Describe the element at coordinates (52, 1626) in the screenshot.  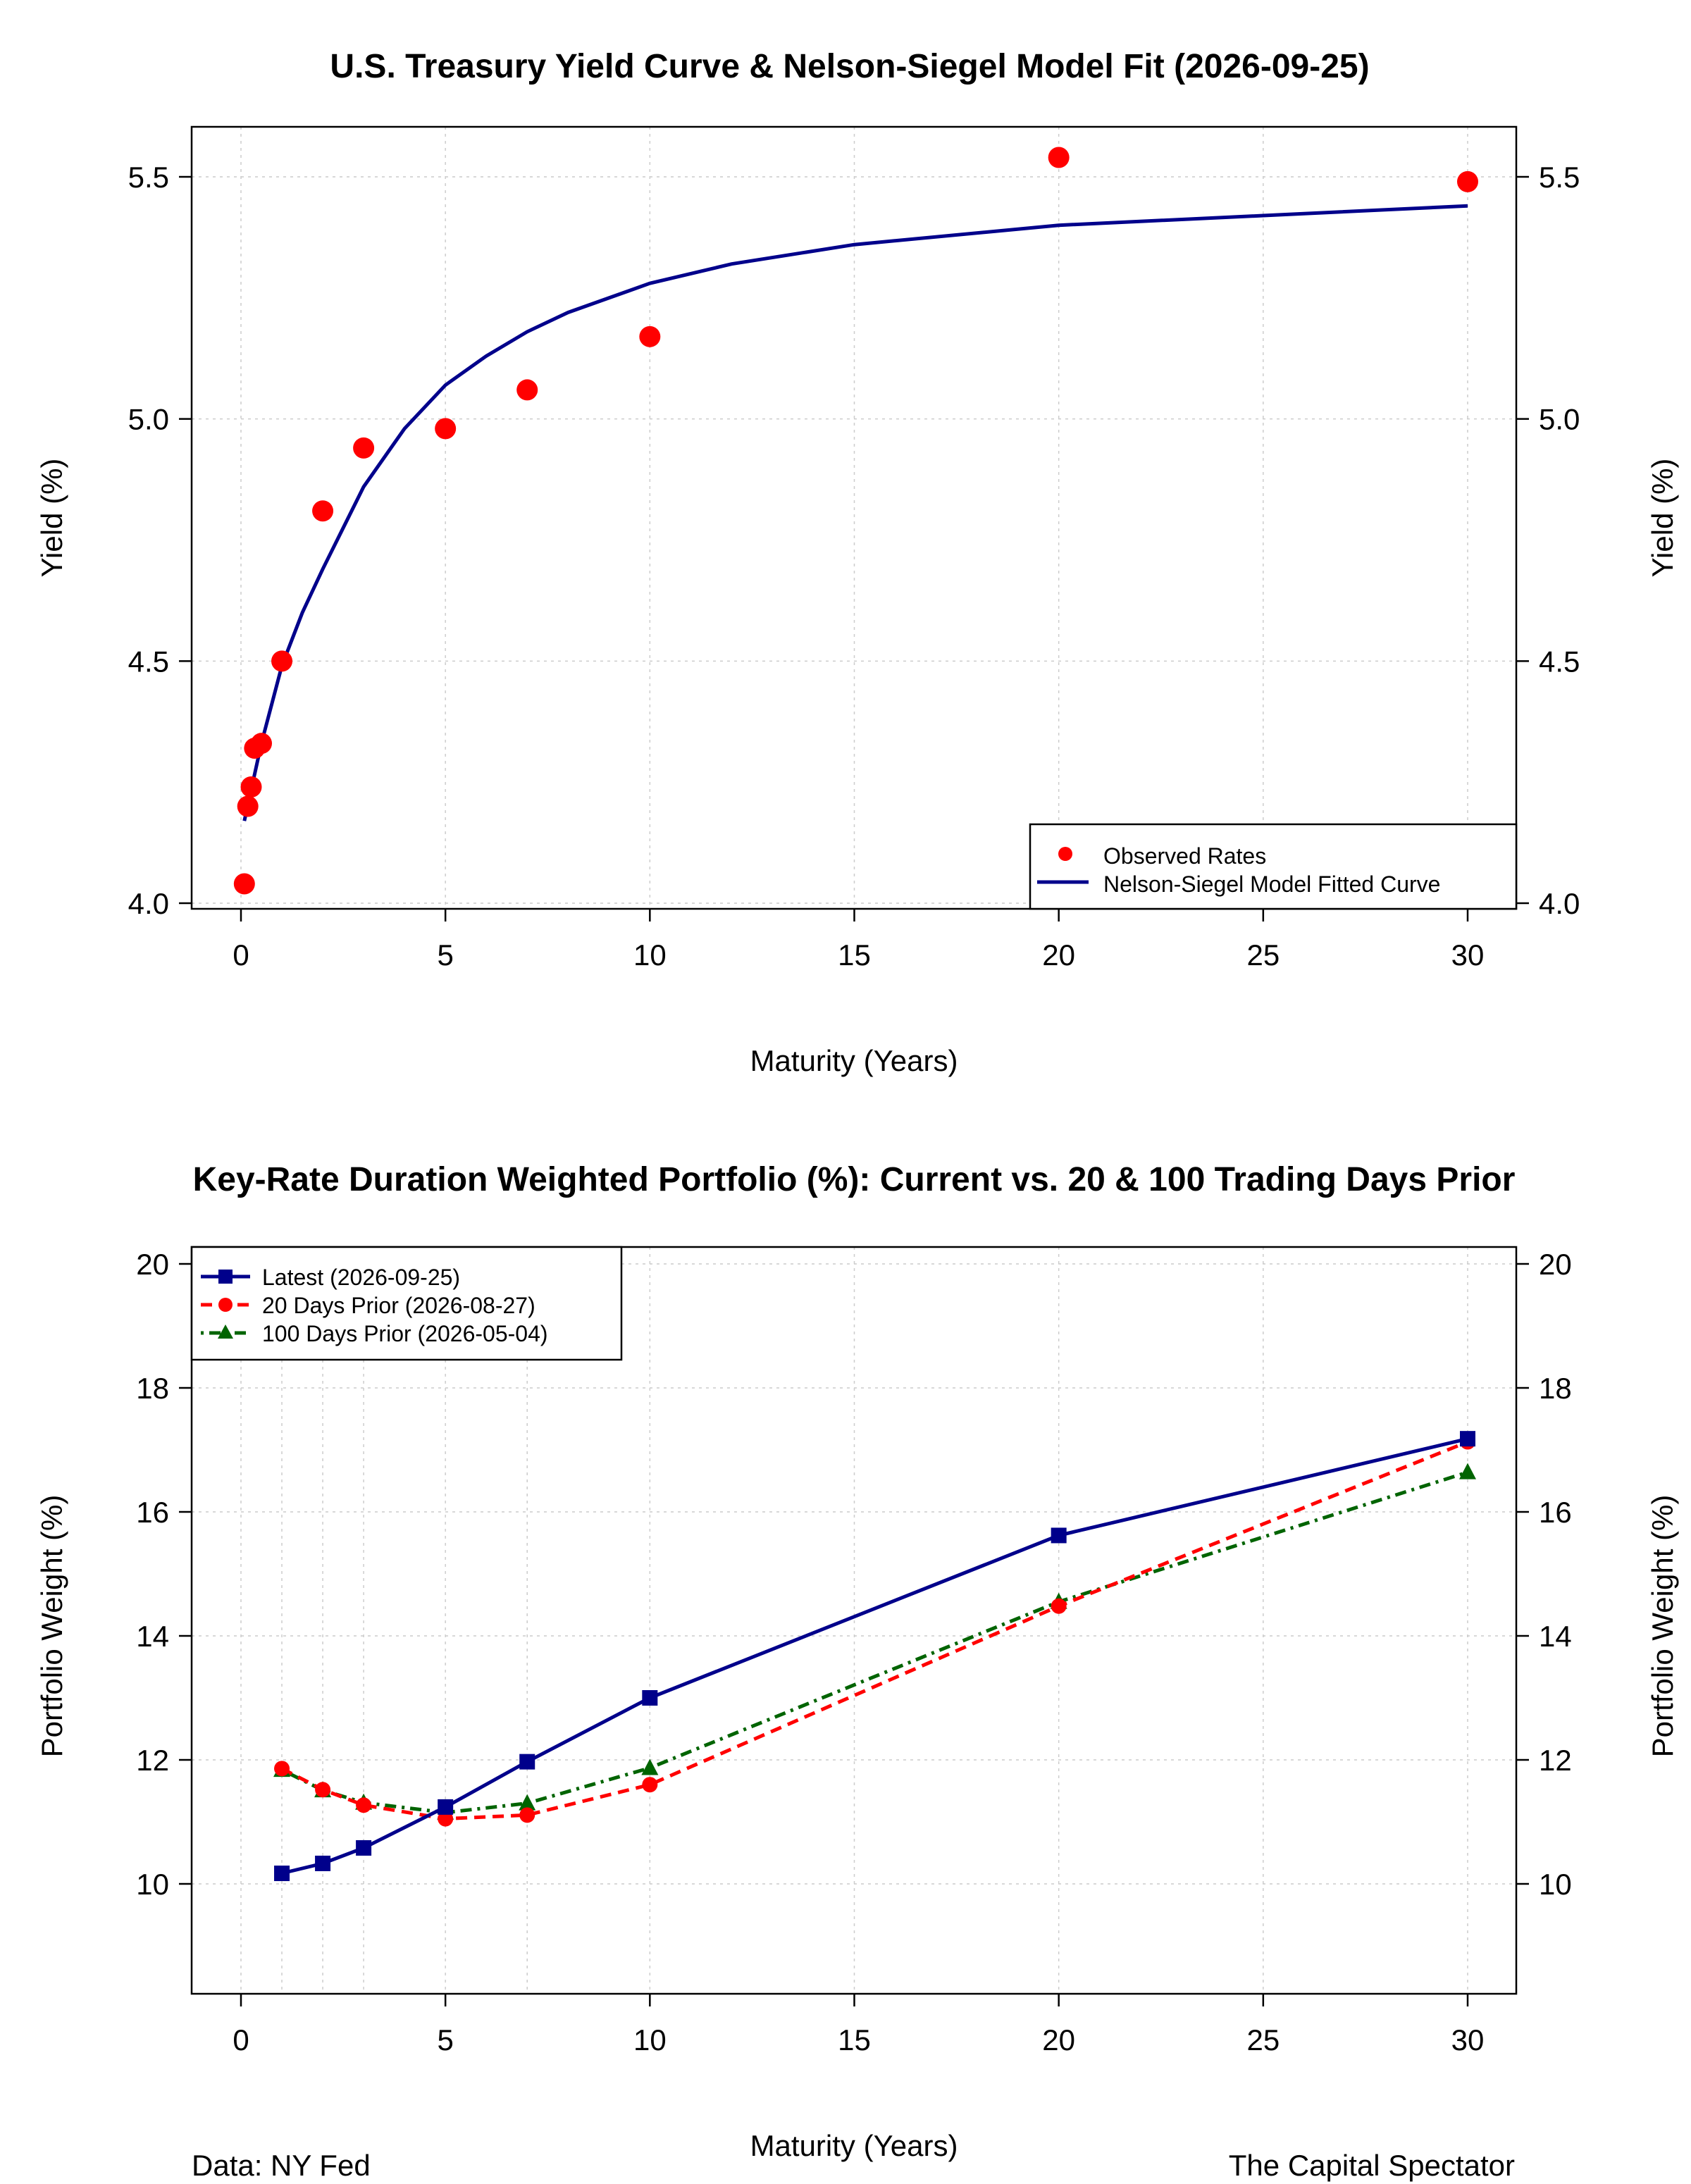
I see `portfolio-chart-y-label-left: Portfolio Weight (%)` at that location.